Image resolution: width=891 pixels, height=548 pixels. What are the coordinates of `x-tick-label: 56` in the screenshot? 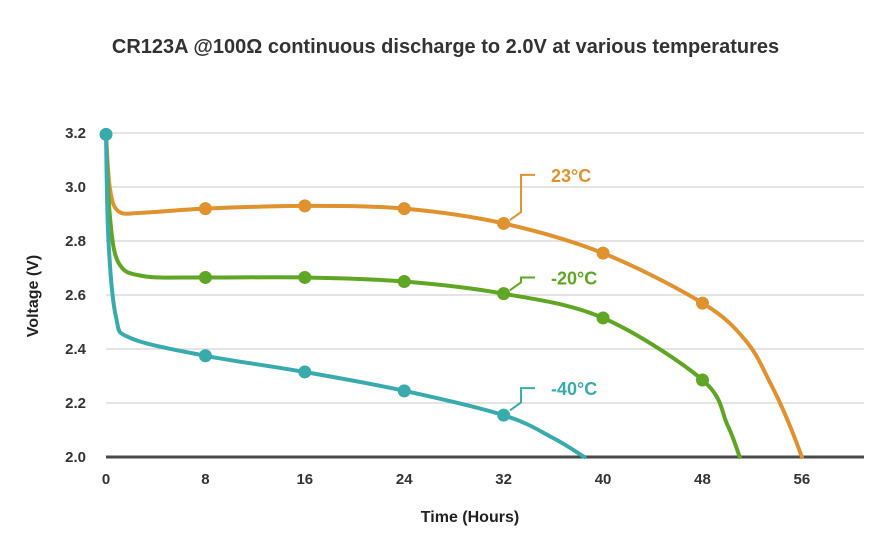 It's located at (802, 479).